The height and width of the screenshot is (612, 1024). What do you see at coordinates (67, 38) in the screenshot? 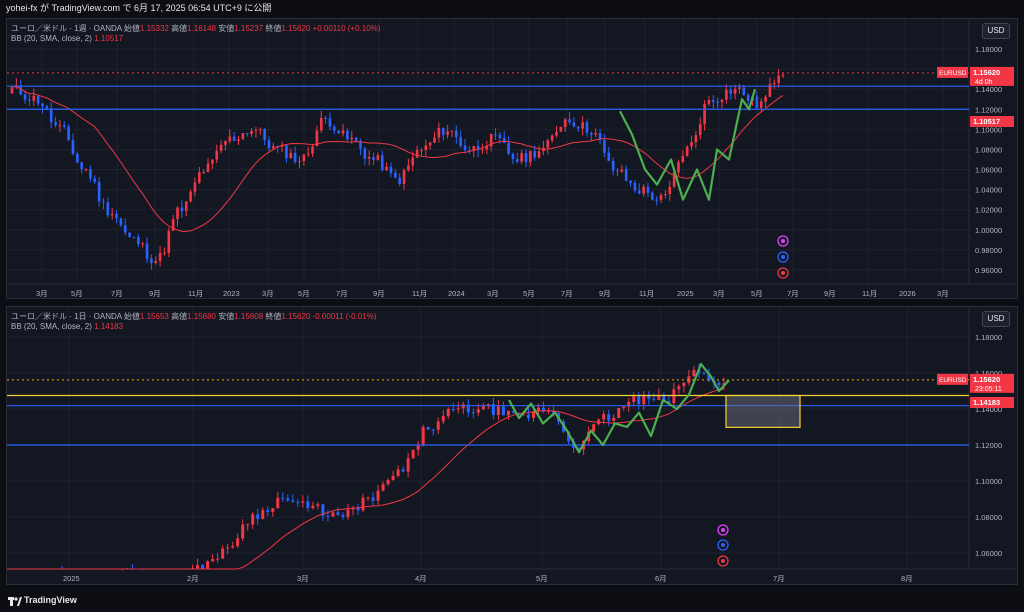
I see `bb-legend: BB (20, SMA, close, 2) 1.10517` at bounding box center [67, 38].